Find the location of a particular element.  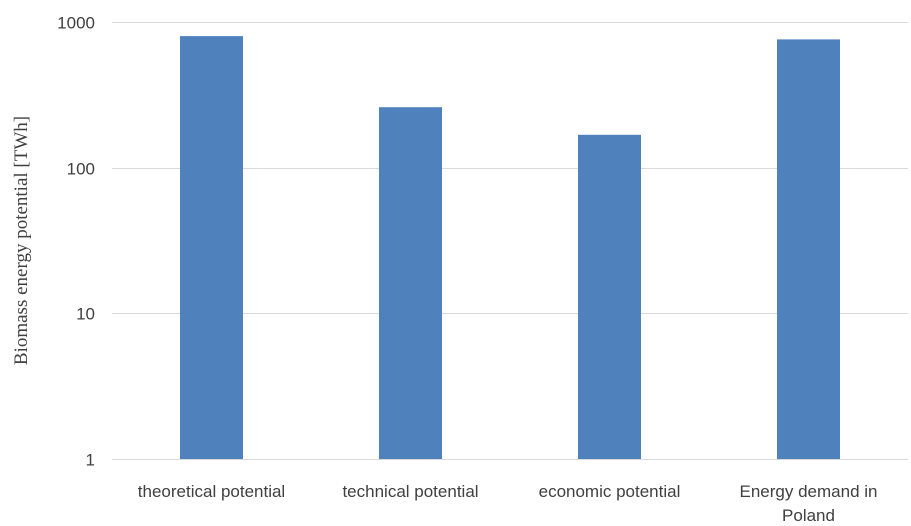

x-category-label: economic potential is located at coordinates (610, 491).